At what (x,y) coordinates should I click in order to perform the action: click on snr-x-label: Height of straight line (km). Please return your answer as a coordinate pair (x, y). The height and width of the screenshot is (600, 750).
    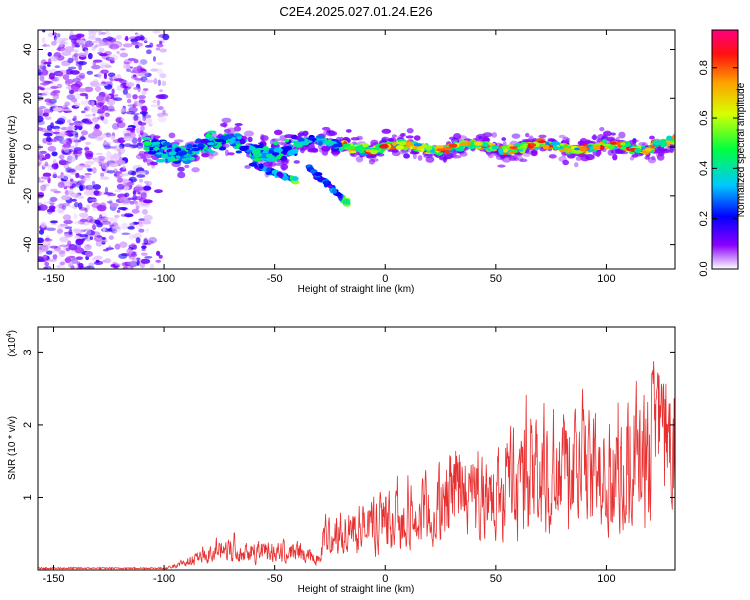
    Looking at the image, I should click on (356, 589).